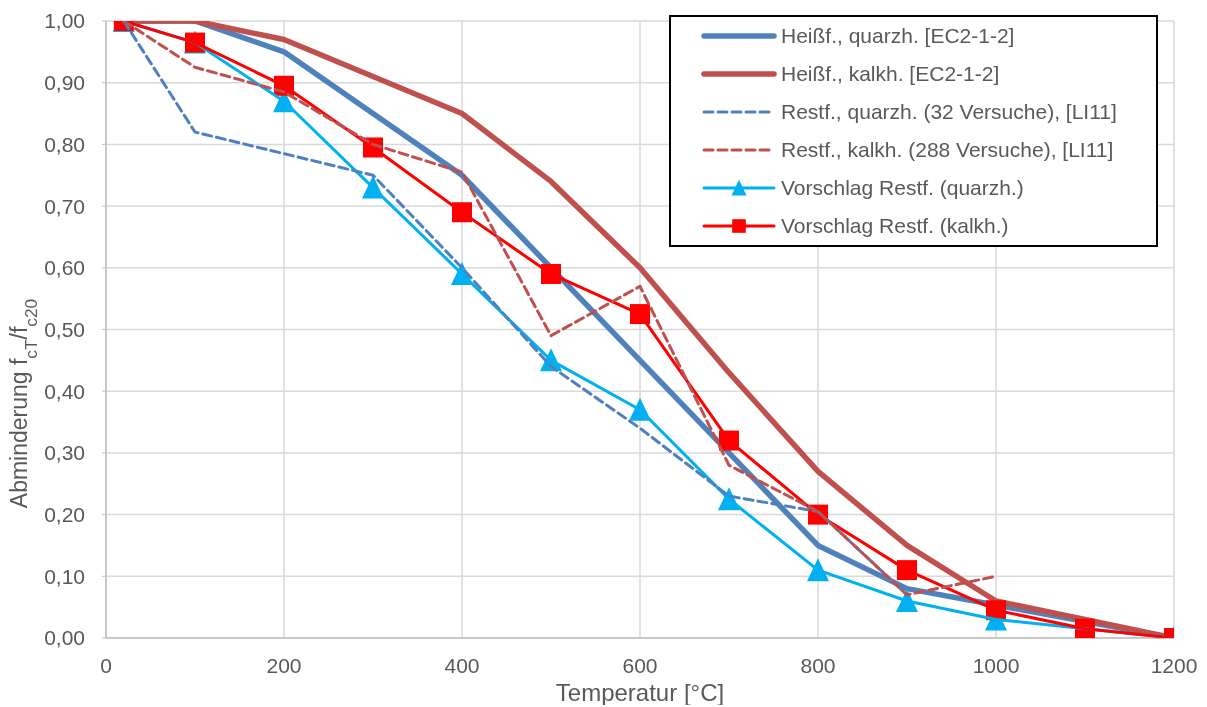 The image size is (1207, 707). Describe the element at coordinates (898, 35) in the screenshot. I see `legend-label: Heißf., quarzh. [EC2-1-2]` at that location.